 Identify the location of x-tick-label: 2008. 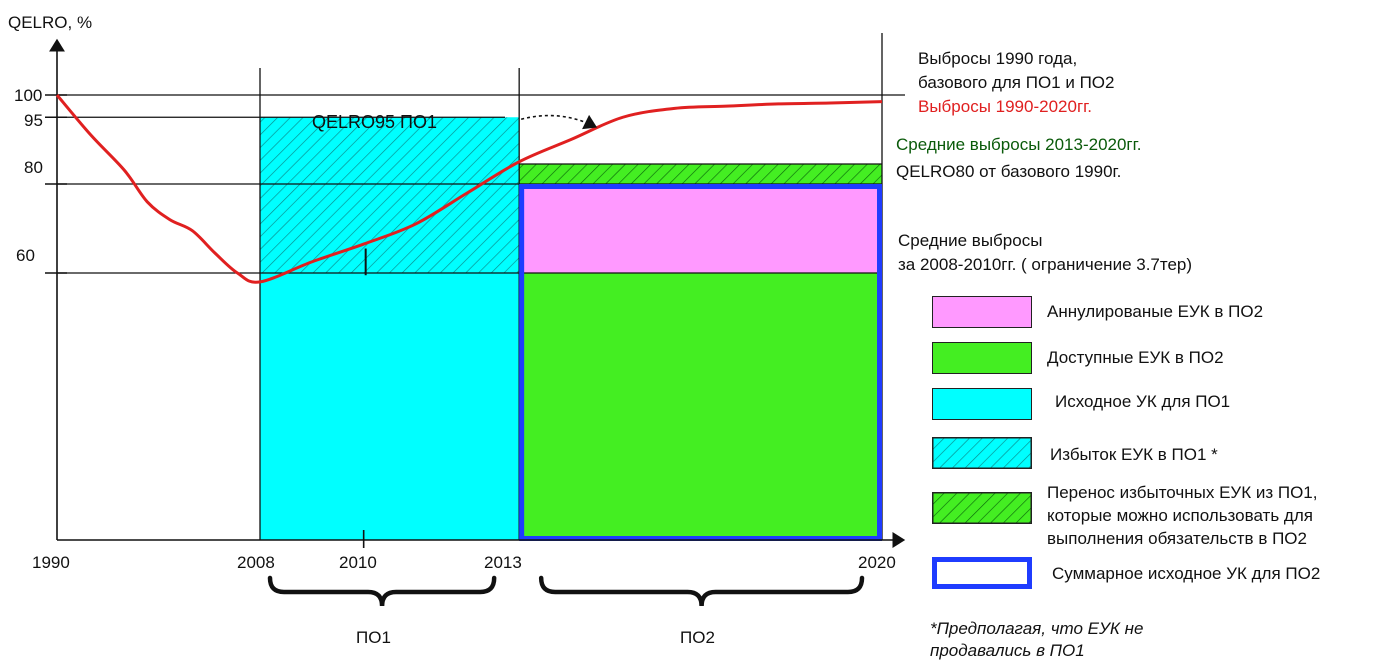
(256, 562).